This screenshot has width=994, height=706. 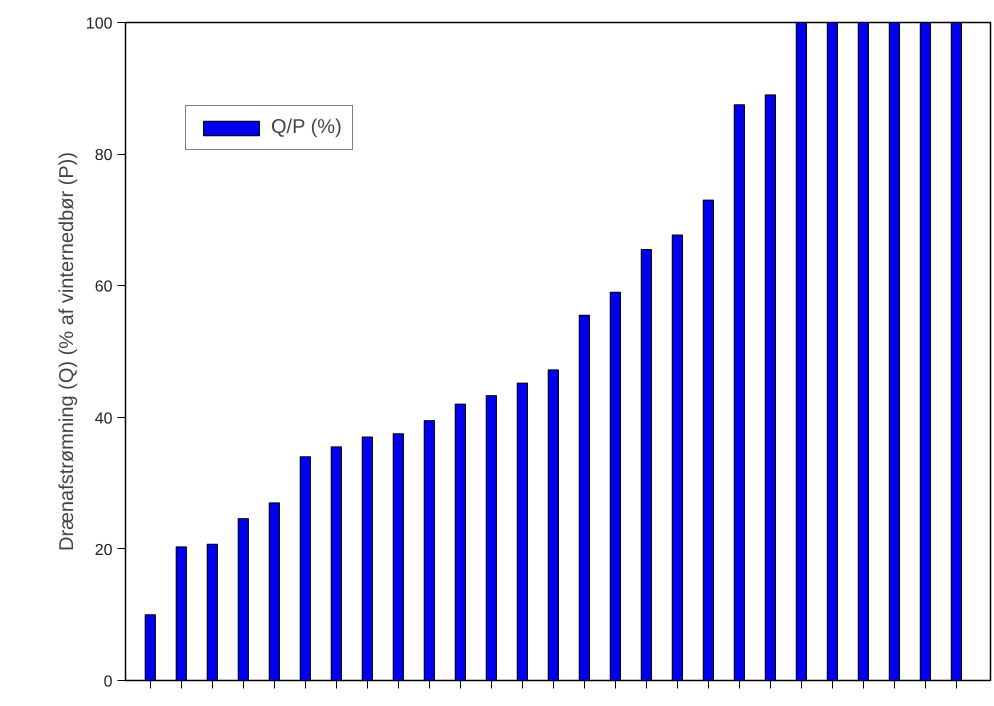 What do you see at coordinates (99, 24) in the screenshot?
I see `y-tick-label: 100` at bounding box center [99, 24].